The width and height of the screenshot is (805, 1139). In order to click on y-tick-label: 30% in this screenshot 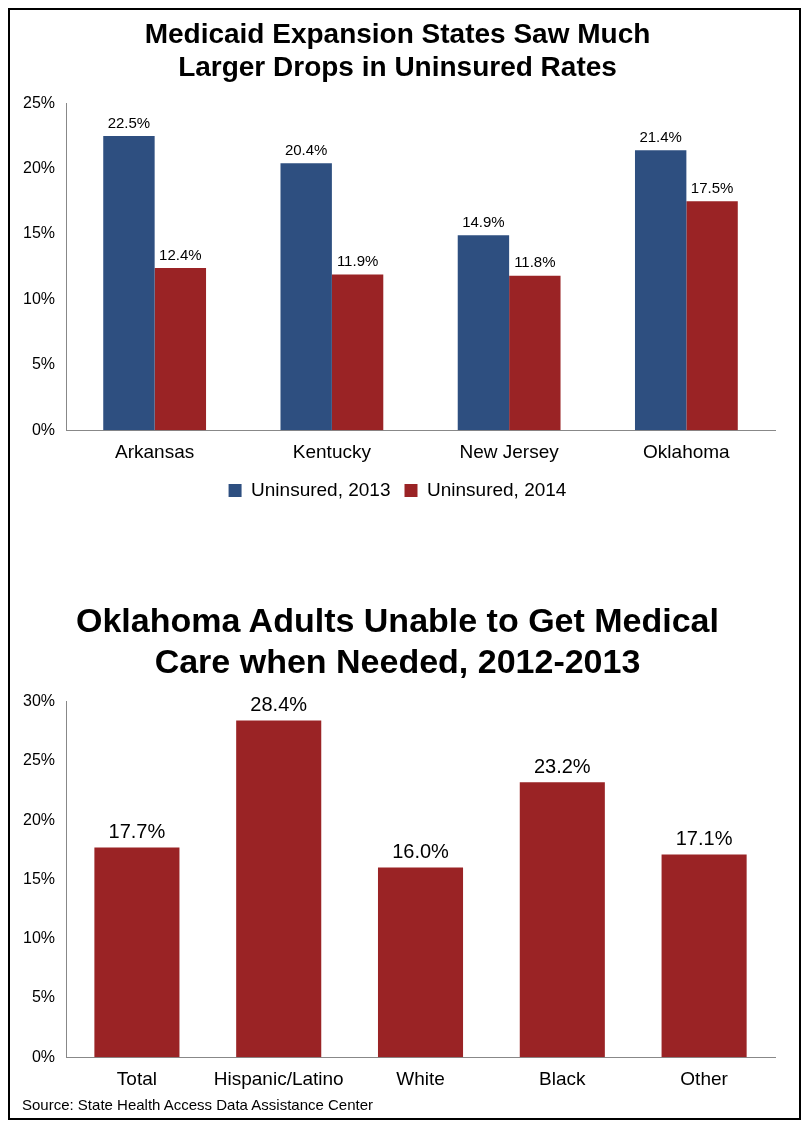, I will do `click(39, 701)`.